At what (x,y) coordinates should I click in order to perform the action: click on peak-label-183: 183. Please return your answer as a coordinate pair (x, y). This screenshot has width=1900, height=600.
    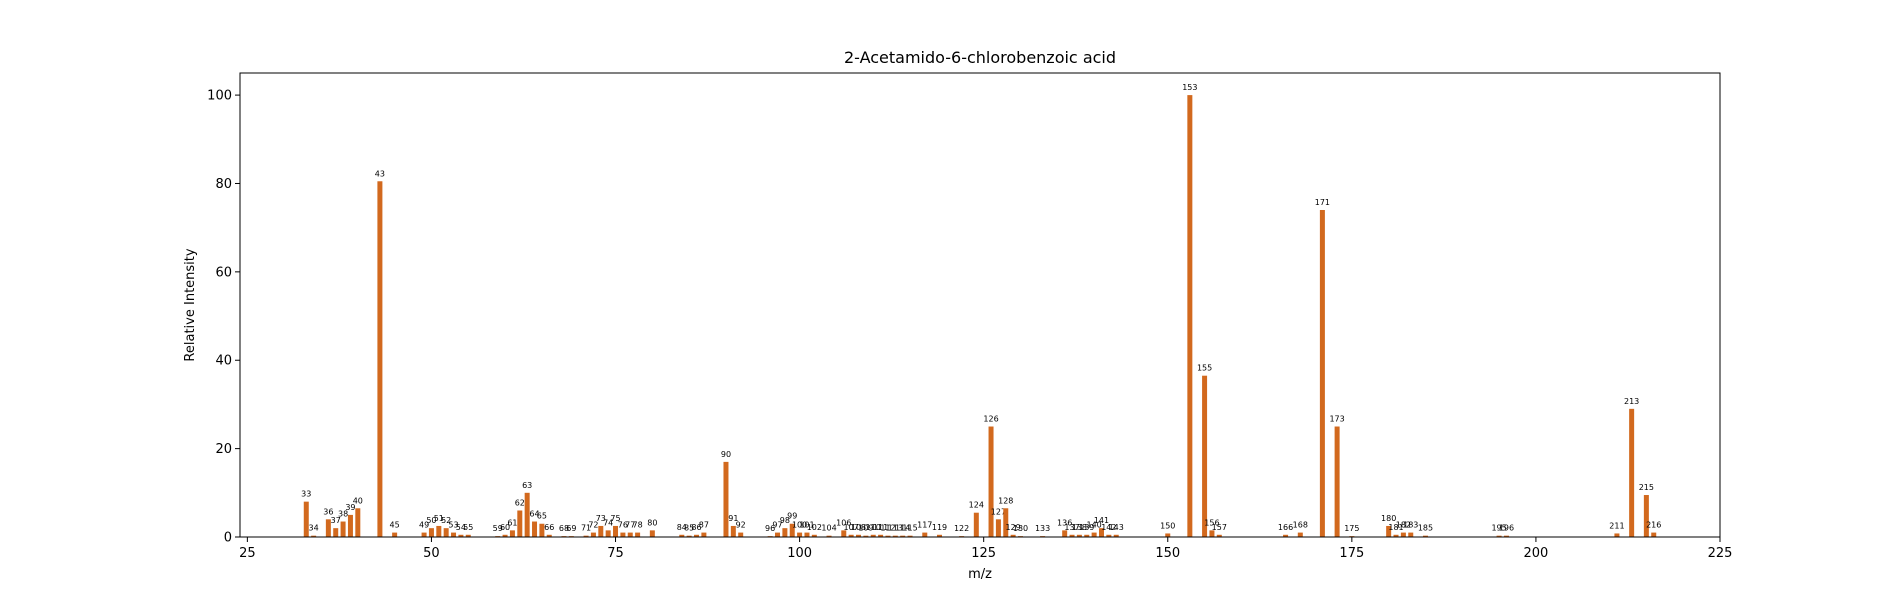
    Looking at the image, I should click on (1410, 525).